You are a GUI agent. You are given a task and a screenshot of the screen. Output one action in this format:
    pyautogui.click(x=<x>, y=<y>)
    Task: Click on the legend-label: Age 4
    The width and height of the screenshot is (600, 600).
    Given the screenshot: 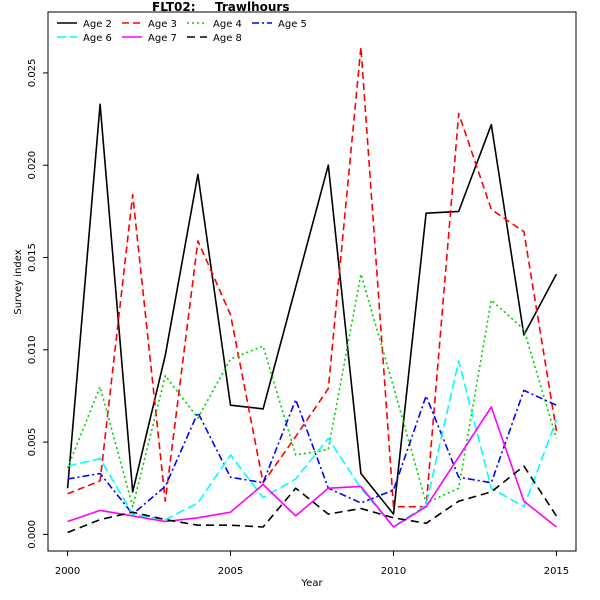 What is the action you would take?
    pyautogui.click(x=227, y=24)
    